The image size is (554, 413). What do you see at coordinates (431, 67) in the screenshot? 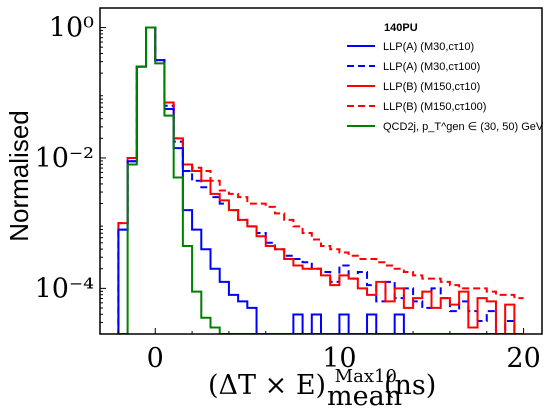
I see `legend-label: LLP(A) (M30,cτ100)` at bounding box center [431, 67].